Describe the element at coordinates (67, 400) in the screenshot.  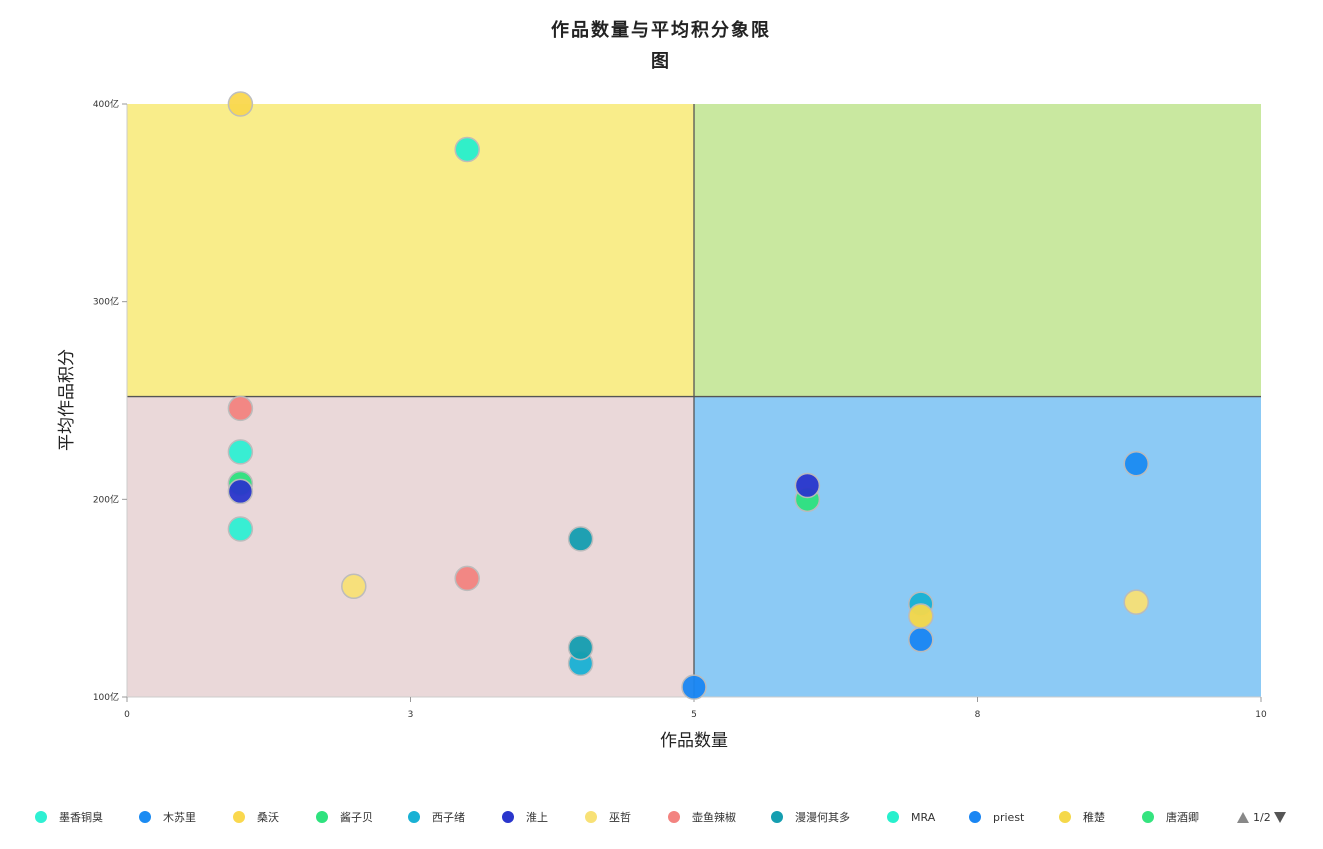
I see `y-axis-label: 平均作品积分` at that location.